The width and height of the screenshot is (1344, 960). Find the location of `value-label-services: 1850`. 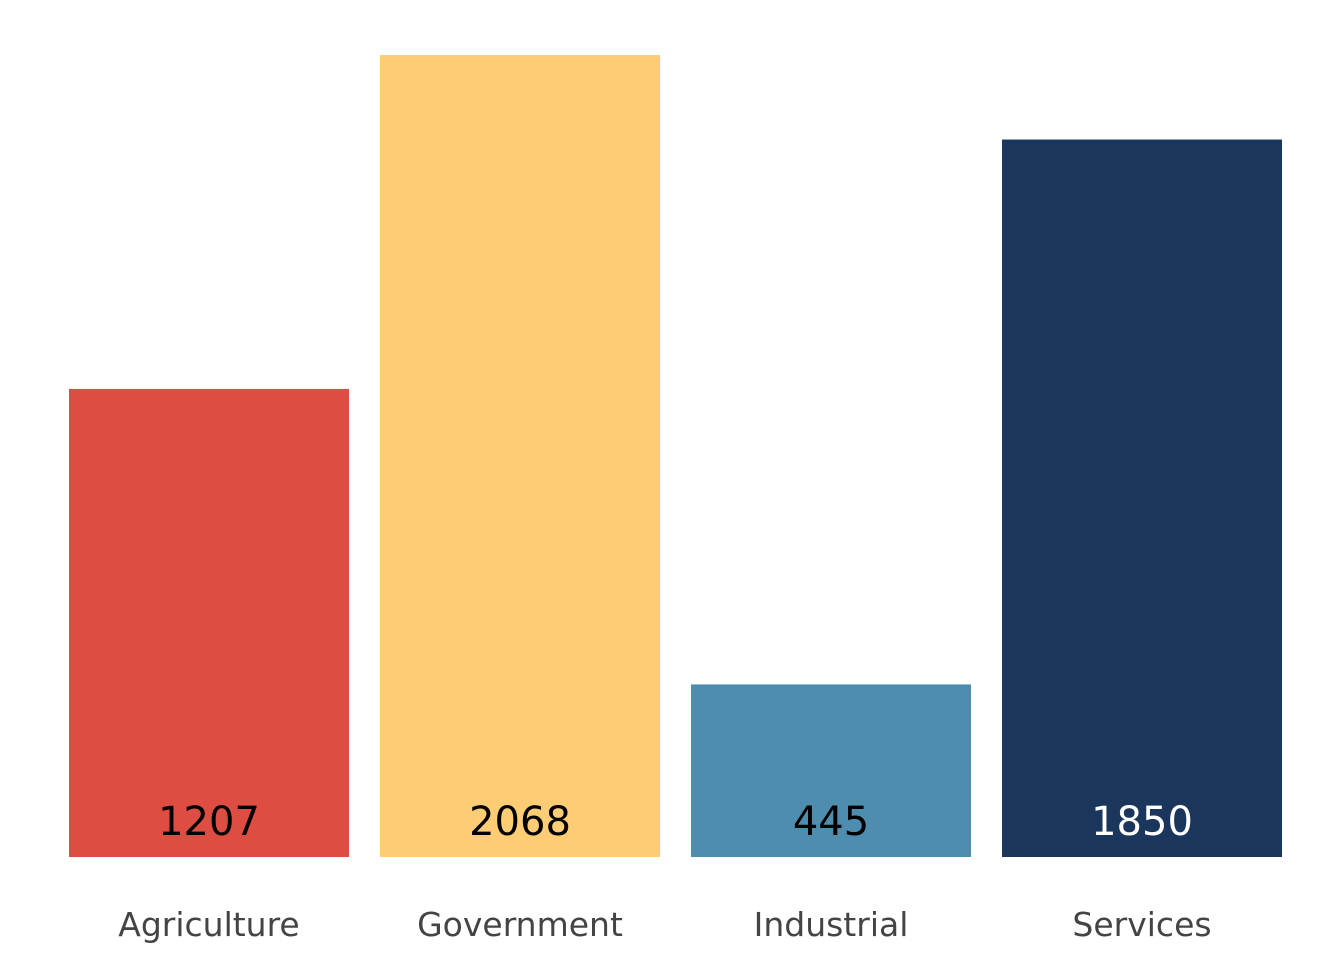

value-label-services: 1850 is located at coordinates (1142, 822).